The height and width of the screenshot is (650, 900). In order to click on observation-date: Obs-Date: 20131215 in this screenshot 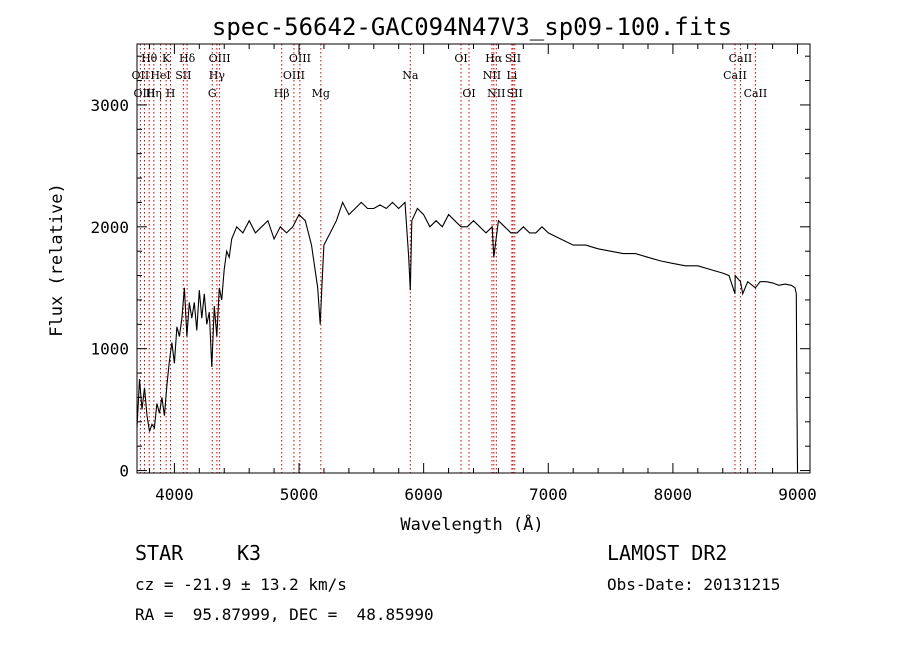, I will do `click(694, 584)`.